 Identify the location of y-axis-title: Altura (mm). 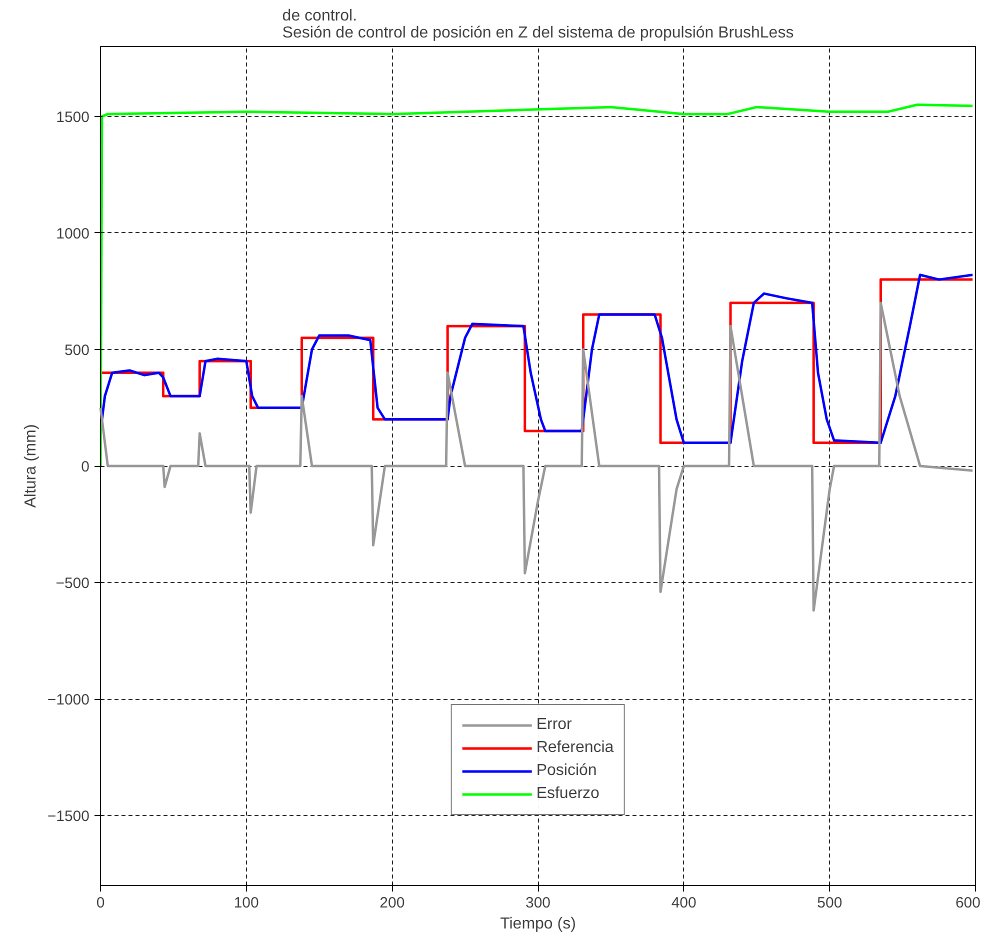
(31, 466).